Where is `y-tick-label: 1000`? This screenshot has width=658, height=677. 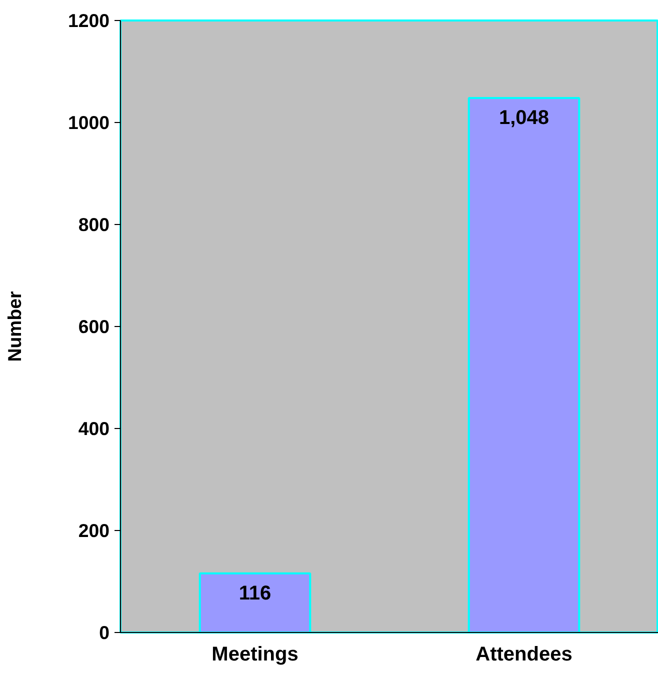 y-tick-label: 1000 is located at coordinates (89, 122).